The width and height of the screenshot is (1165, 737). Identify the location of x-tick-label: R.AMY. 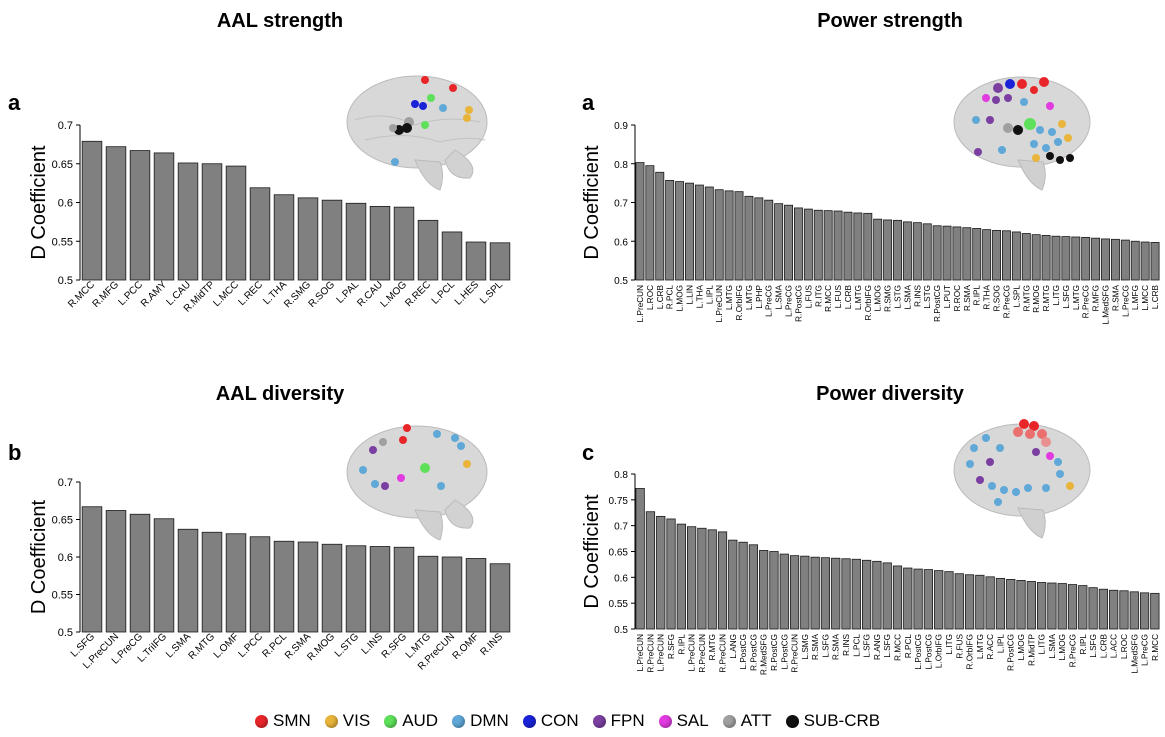
(154, 294).